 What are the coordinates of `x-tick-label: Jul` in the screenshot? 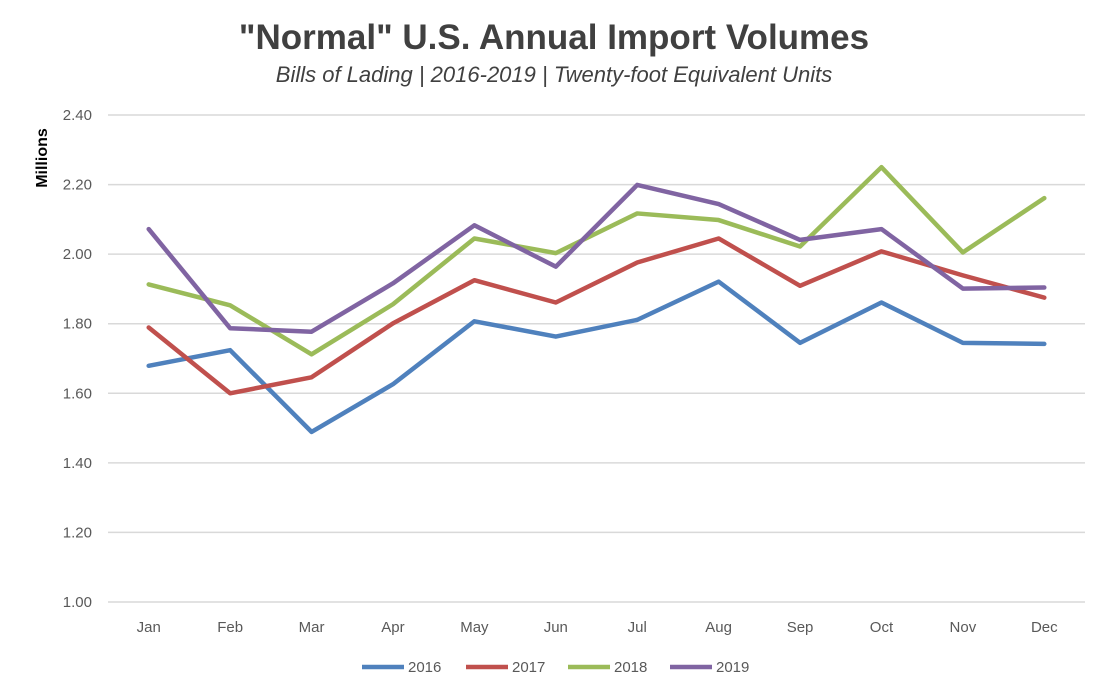 It's located at (637, 627).